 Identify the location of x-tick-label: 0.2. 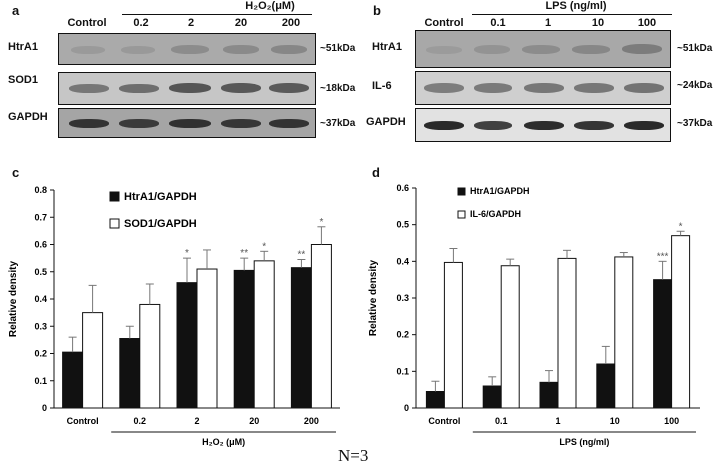
(140, 421).